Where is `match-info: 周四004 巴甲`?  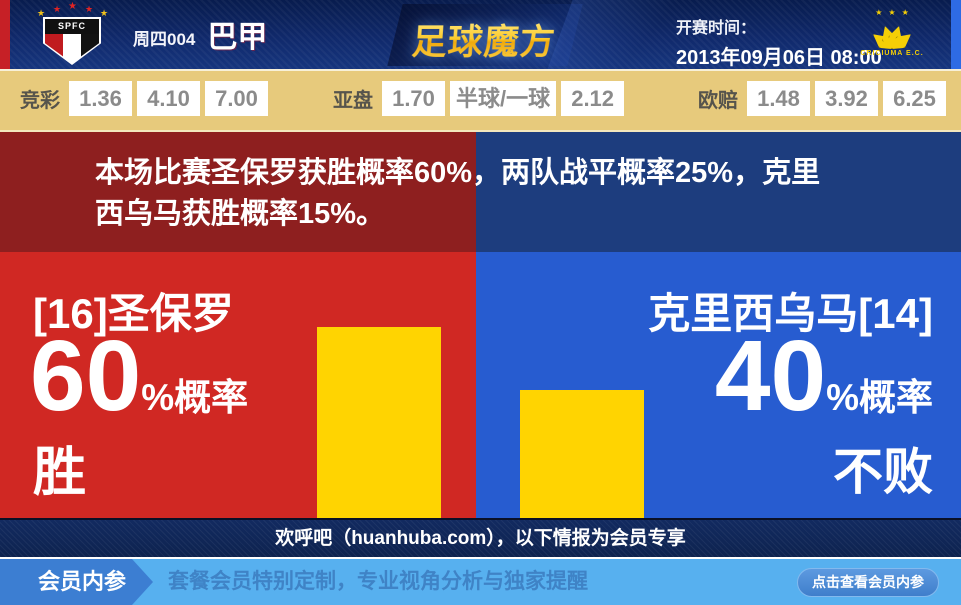 match-info: 周四004 巴甲 is located at coordinates (200, 34).